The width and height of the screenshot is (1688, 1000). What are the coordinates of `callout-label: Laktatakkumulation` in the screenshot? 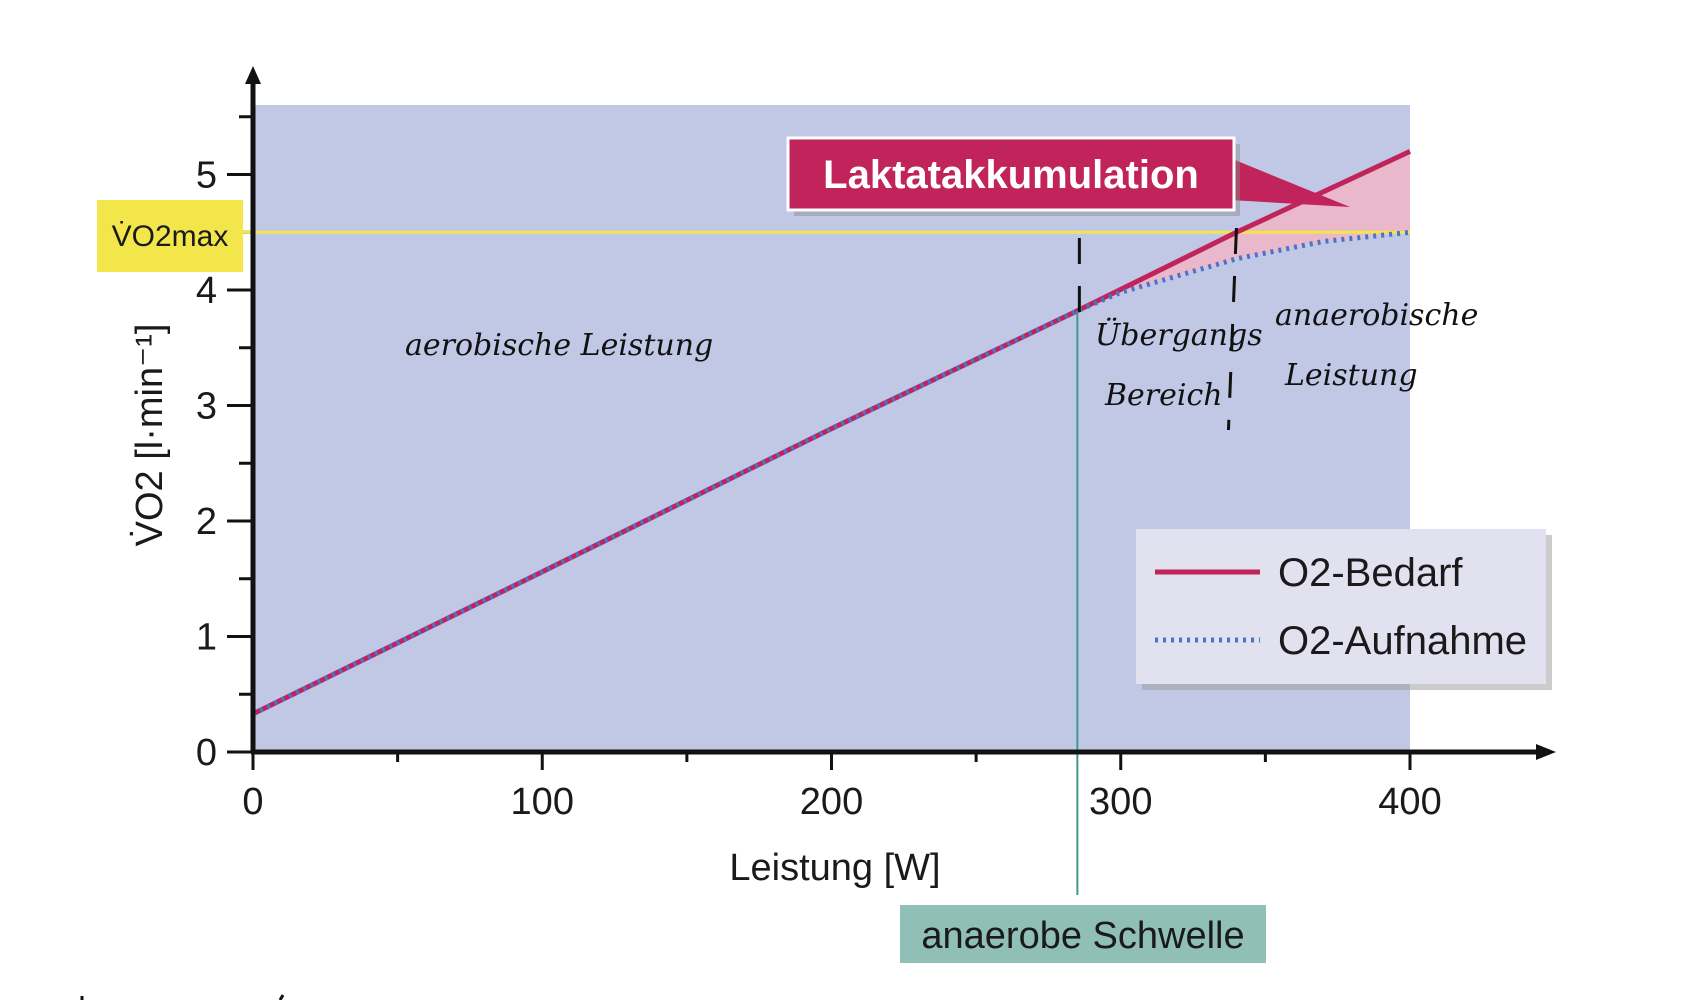 It's located at (1011, 175).